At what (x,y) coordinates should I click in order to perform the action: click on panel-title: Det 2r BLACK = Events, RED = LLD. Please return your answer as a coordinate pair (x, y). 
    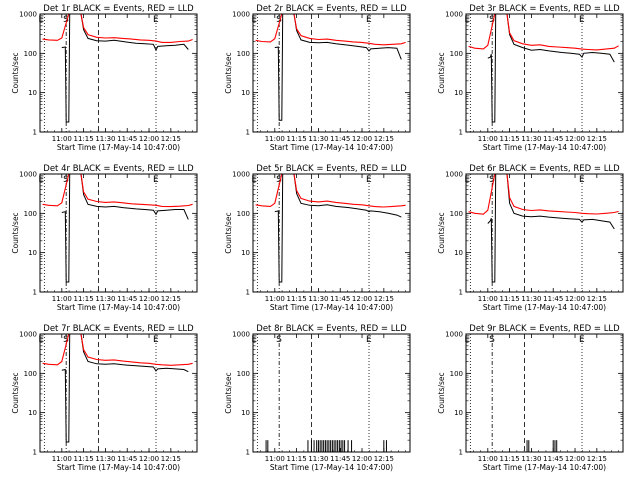
    Looking at the image, I should click on (331, 9).